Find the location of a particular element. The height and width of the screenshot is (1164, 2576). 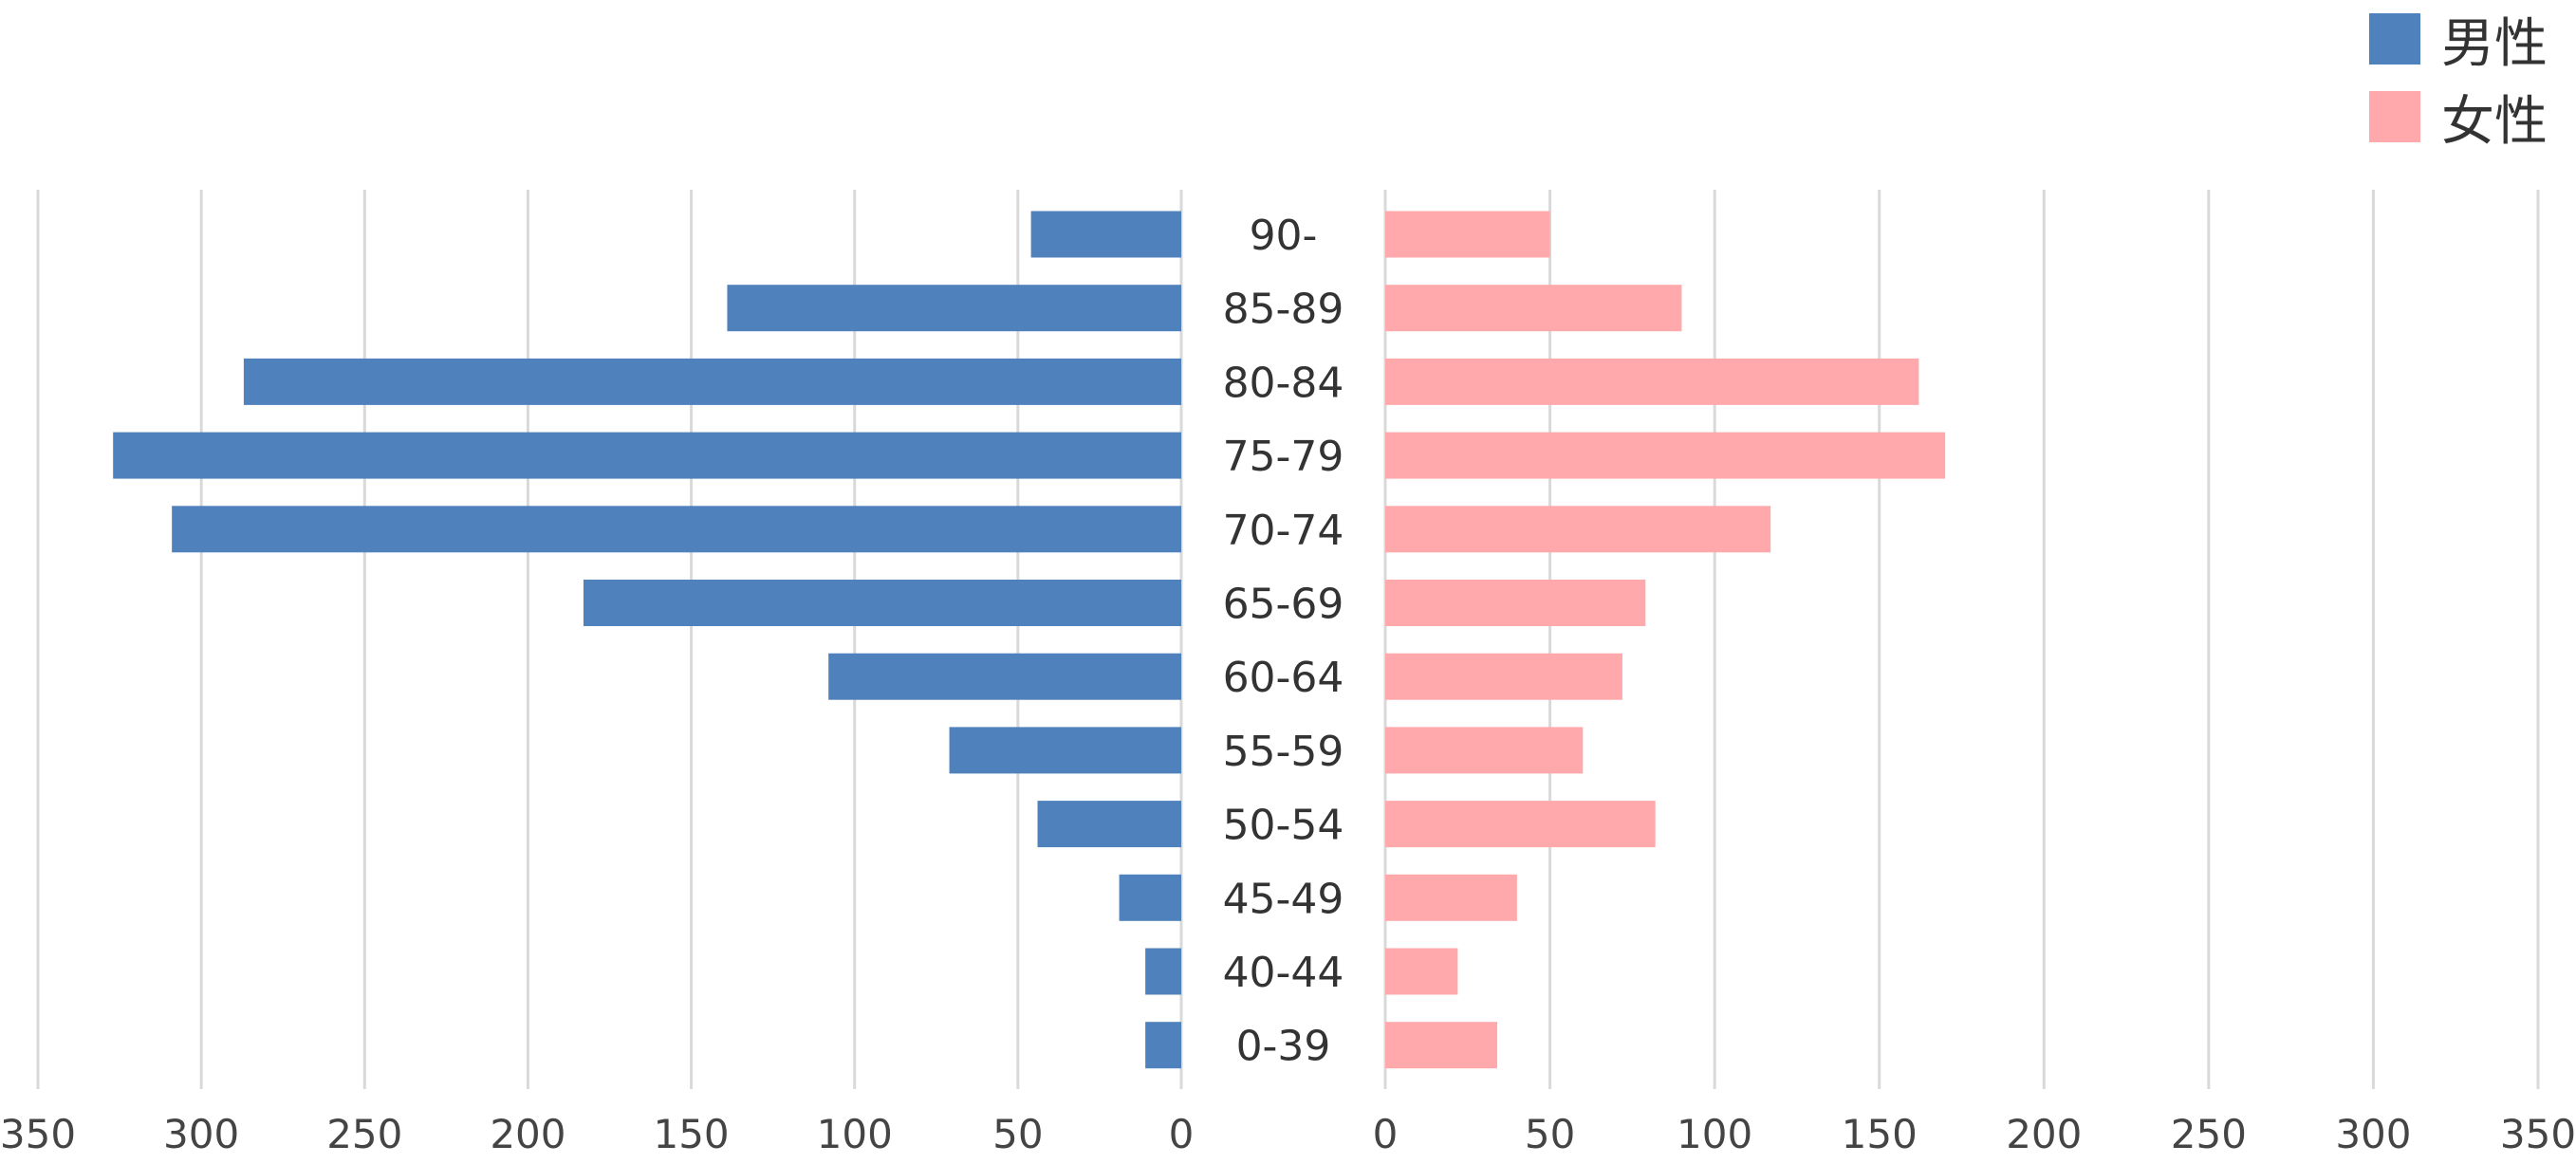

x-tick-label-right: 200 is located at coordinates (2044, 1134).